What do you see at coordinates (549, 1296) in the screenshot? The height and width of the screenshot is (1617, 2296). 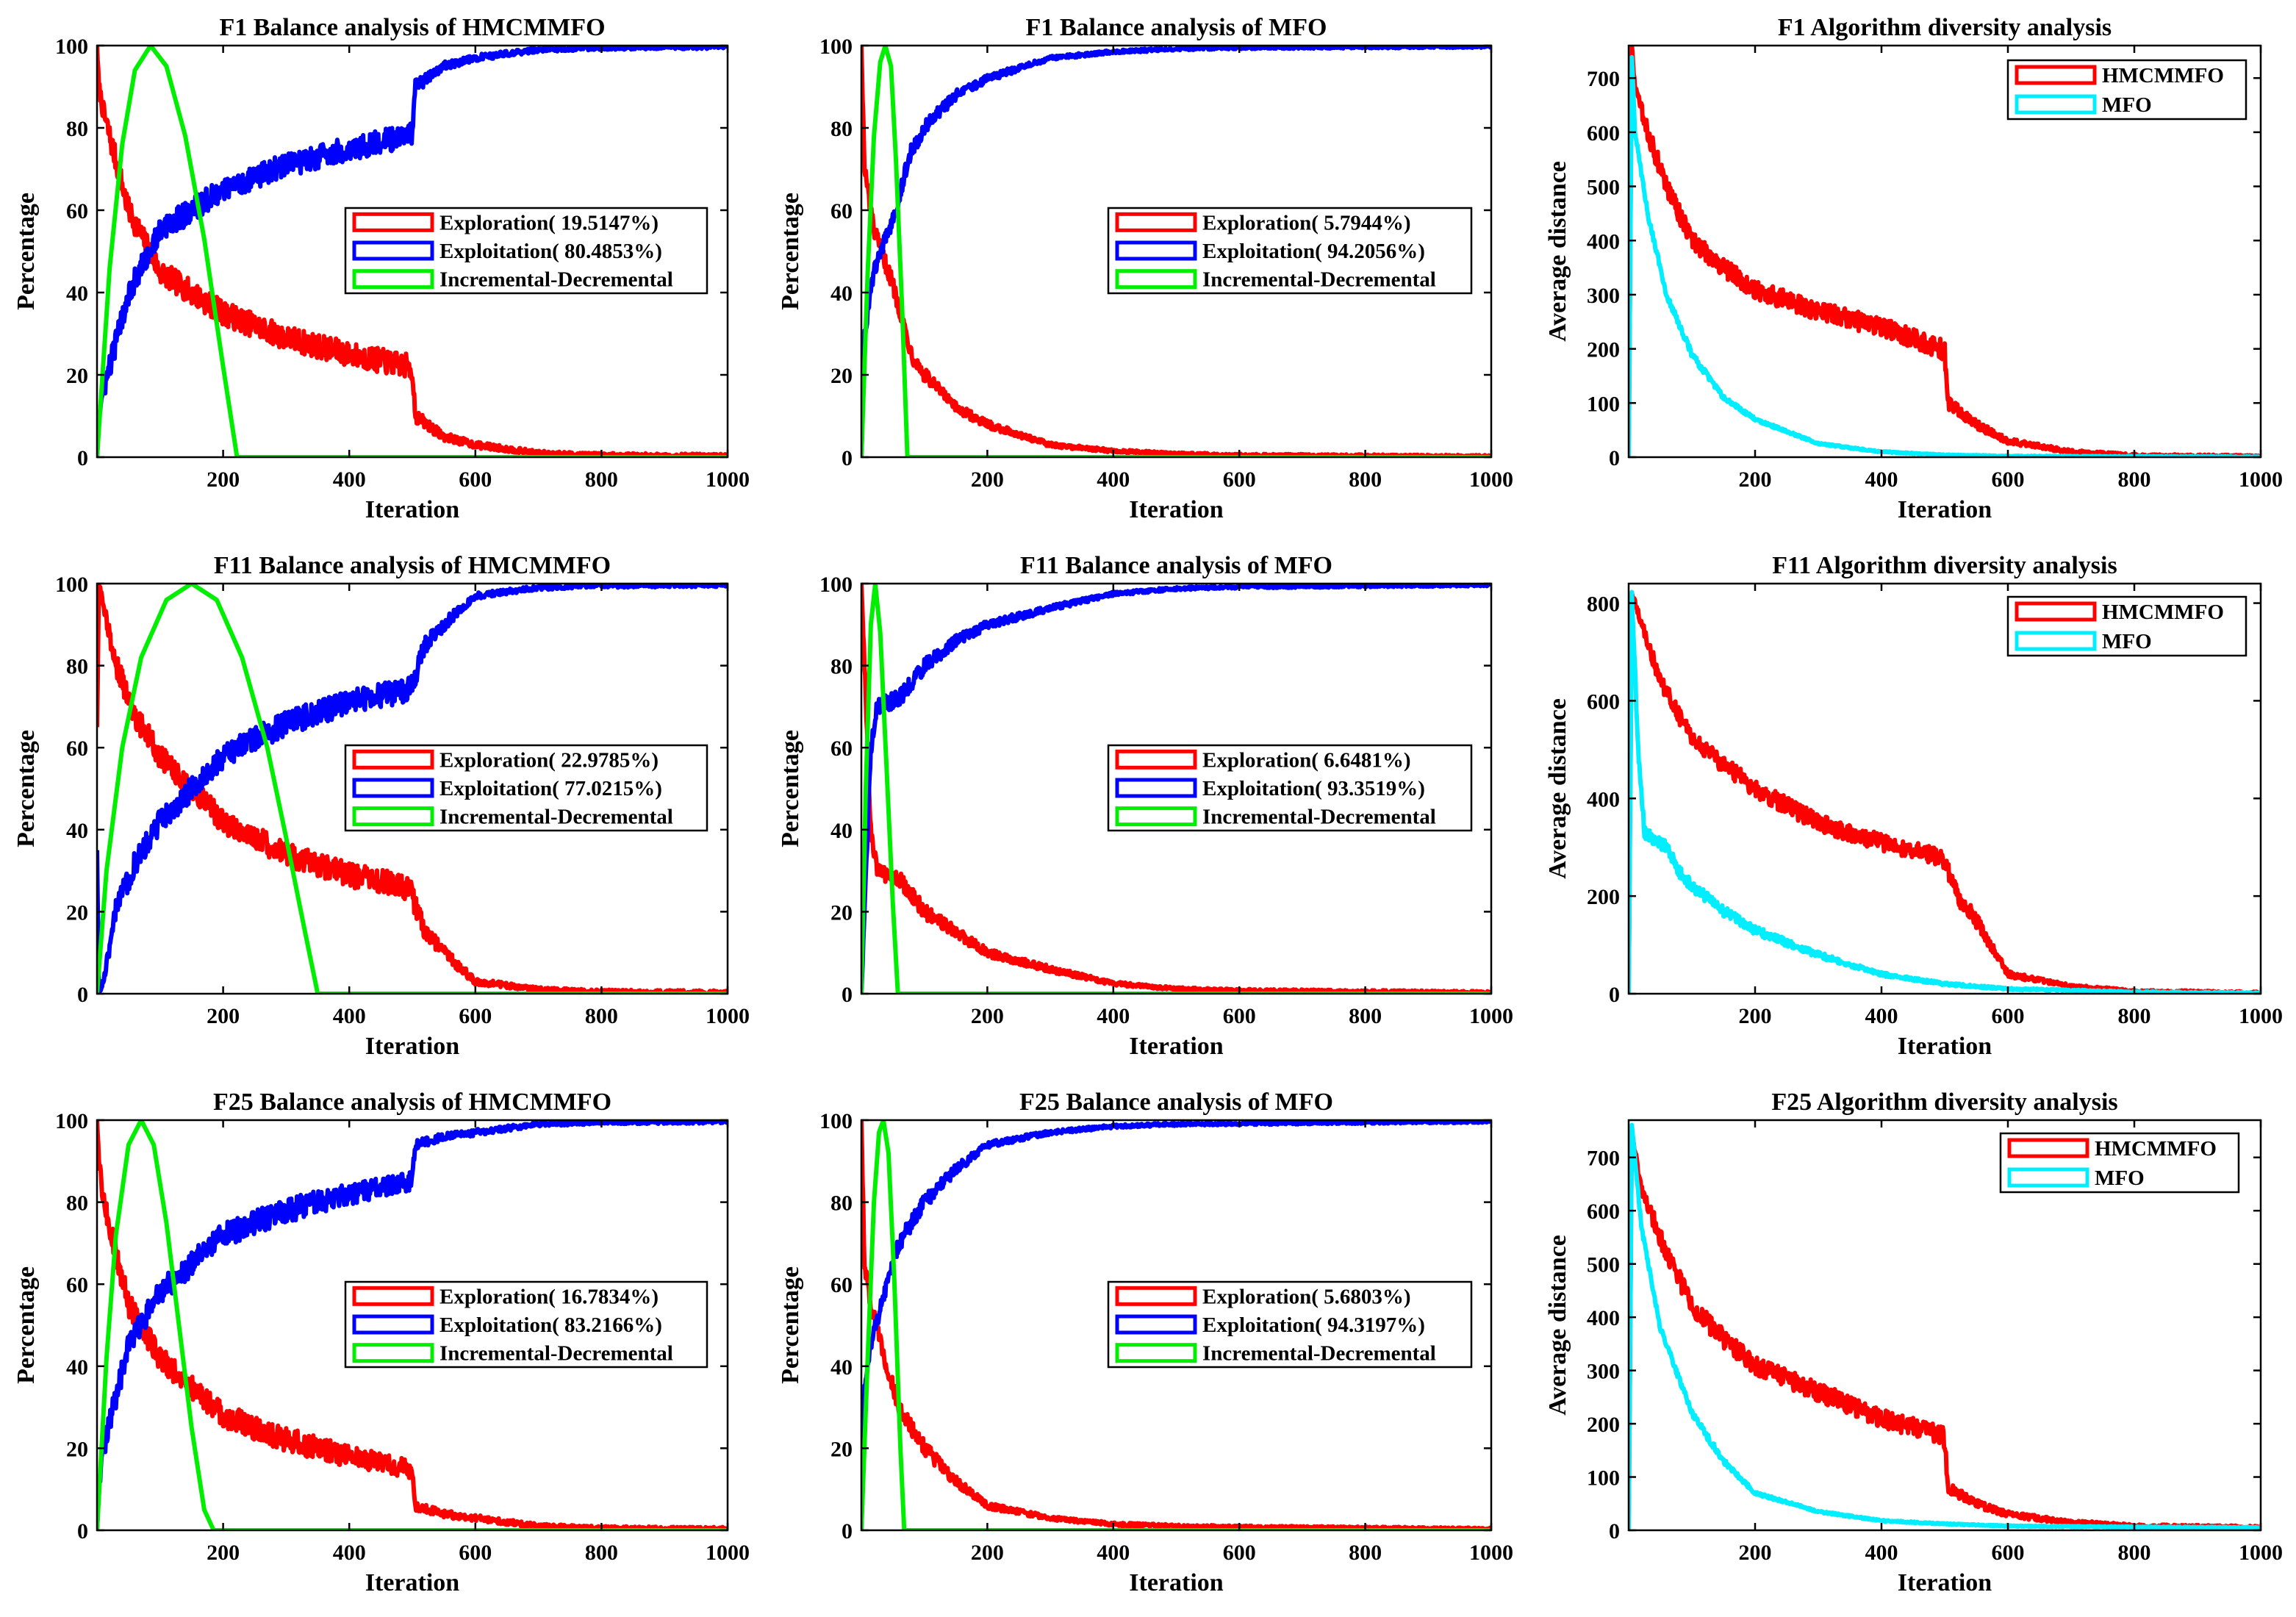 I see `legend-label: Exploration( 16.7834%)` at bounding box center [549, 1296].